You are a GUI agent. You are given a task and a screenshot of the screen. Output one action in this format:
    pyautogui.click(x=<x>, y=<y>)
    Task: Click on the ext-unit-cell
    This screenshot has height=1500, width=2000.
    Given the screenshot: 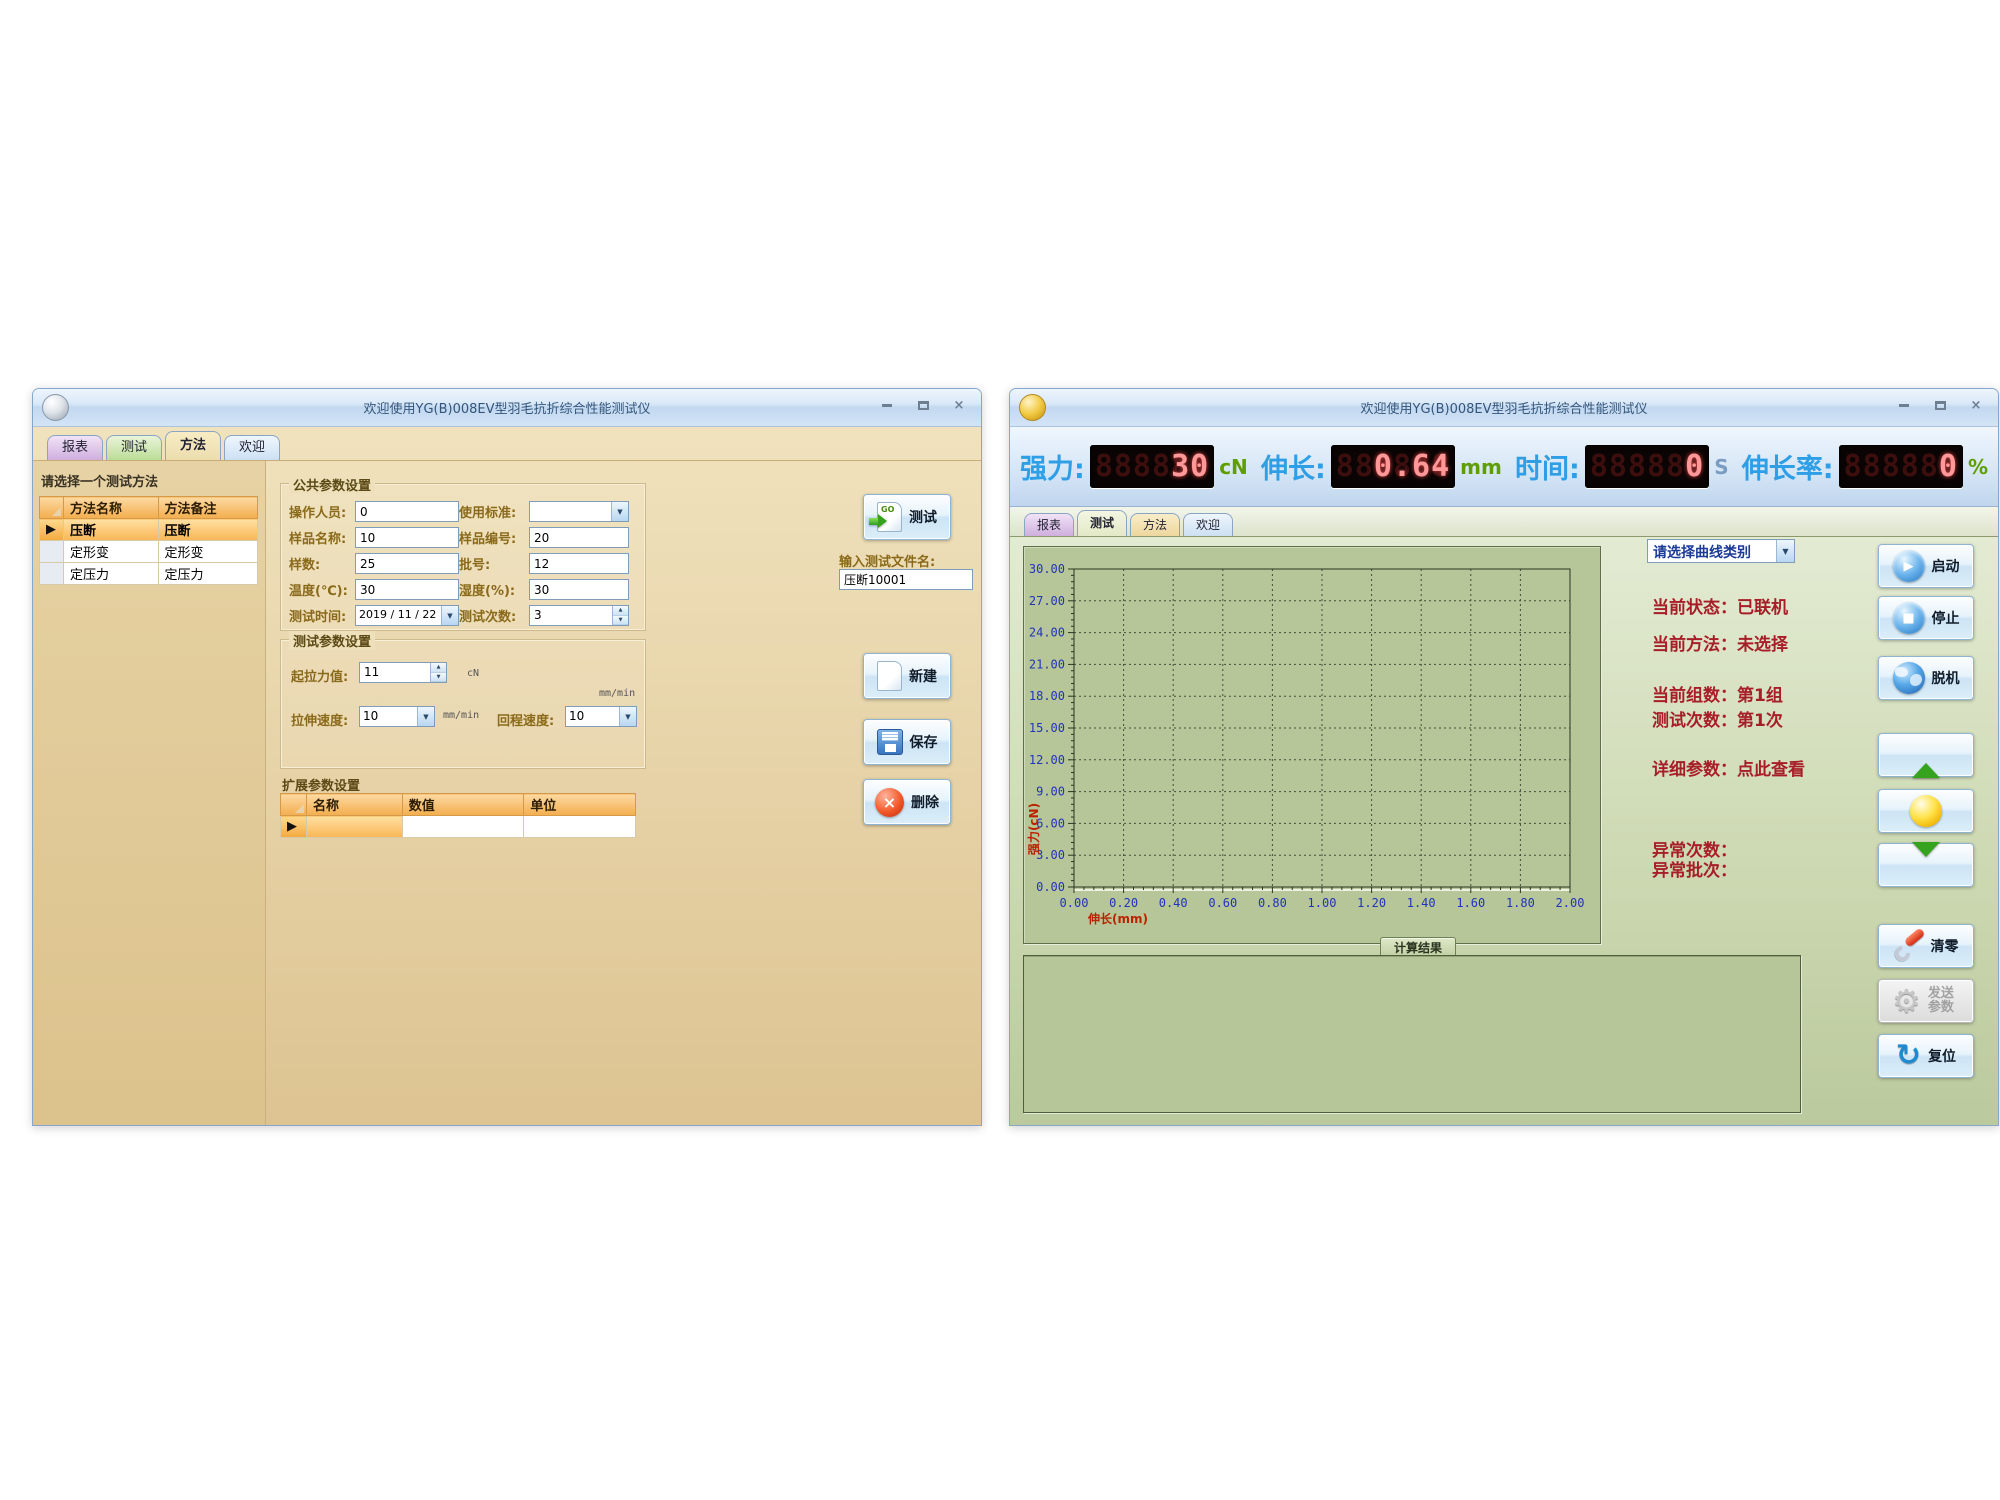 What is the action you would take?
    pyautogui.click(x=579, y=826)
    